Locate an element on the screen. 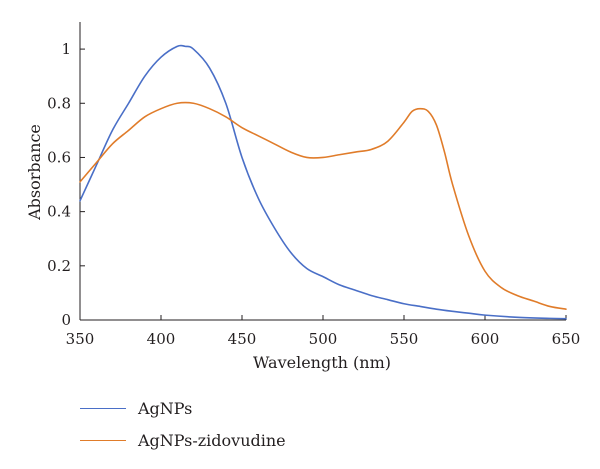 The image size is (600, 469). x-axis-title: Wavelength (nm) is located at coordinates (322, 362).